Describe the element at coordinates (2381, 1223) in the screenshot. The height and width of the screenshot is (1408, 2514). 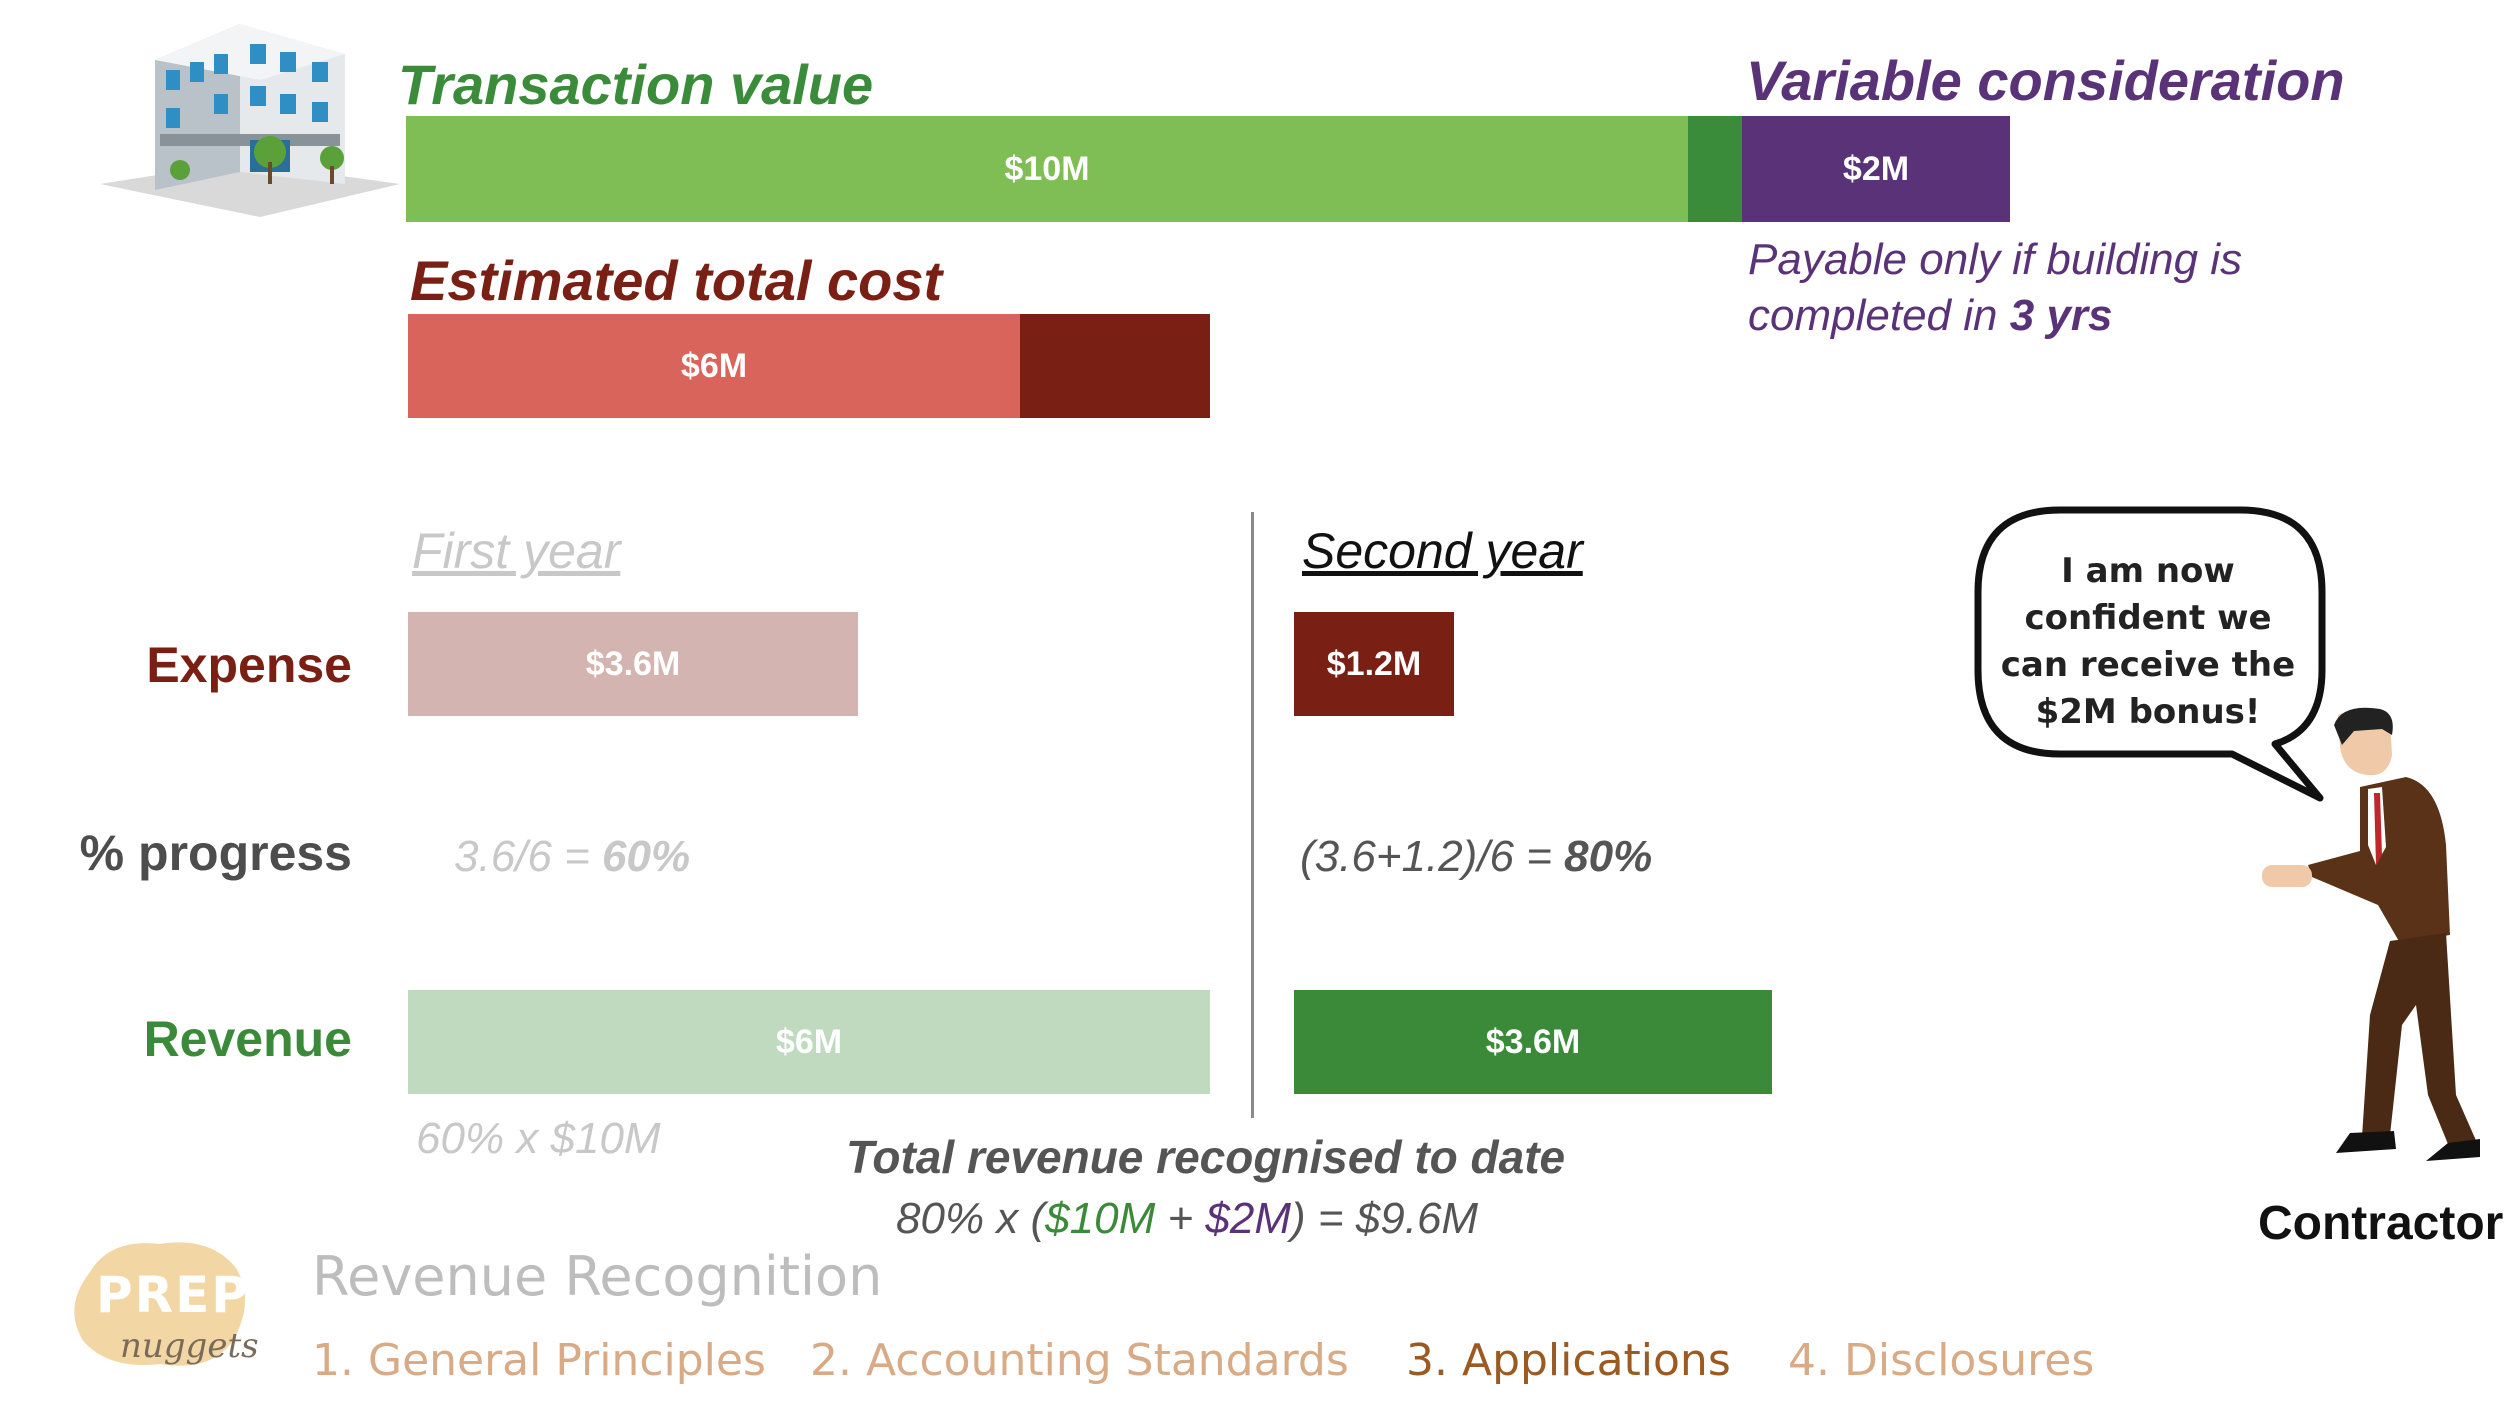
I see `contractor-label: Contractor` at that location.